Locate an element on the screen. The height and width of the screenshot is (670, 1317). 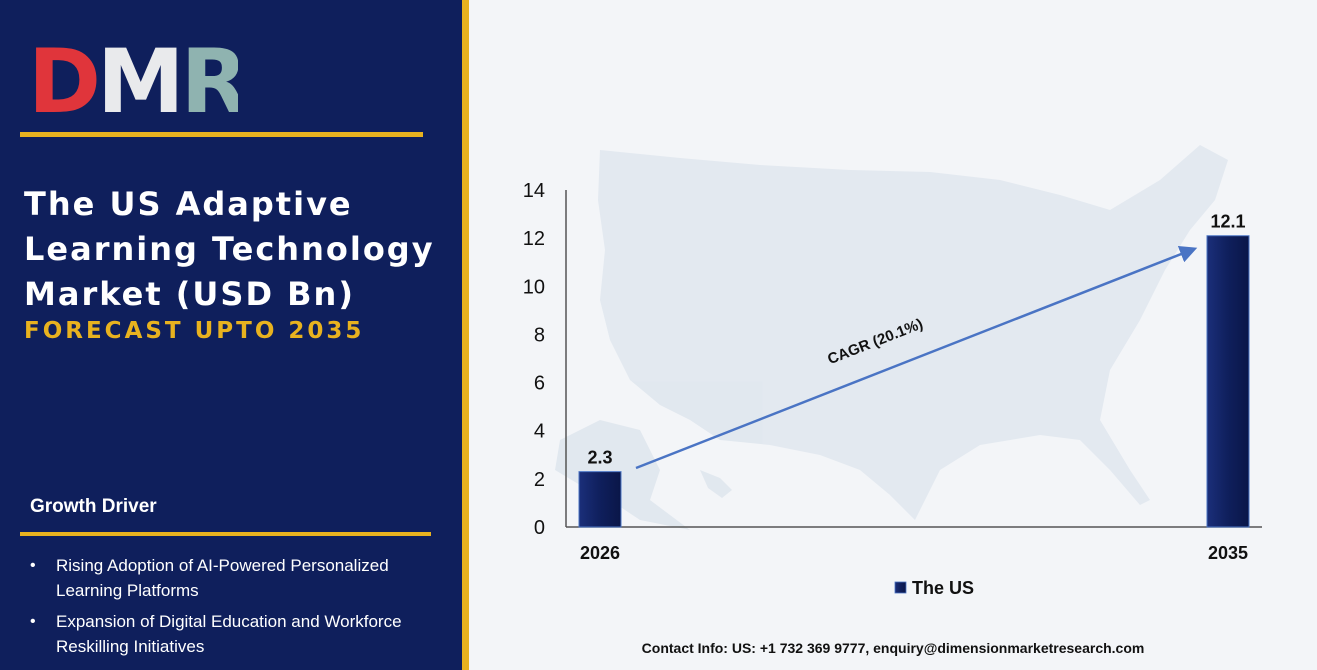
divider-stripe is located at coordinates (465, 335).